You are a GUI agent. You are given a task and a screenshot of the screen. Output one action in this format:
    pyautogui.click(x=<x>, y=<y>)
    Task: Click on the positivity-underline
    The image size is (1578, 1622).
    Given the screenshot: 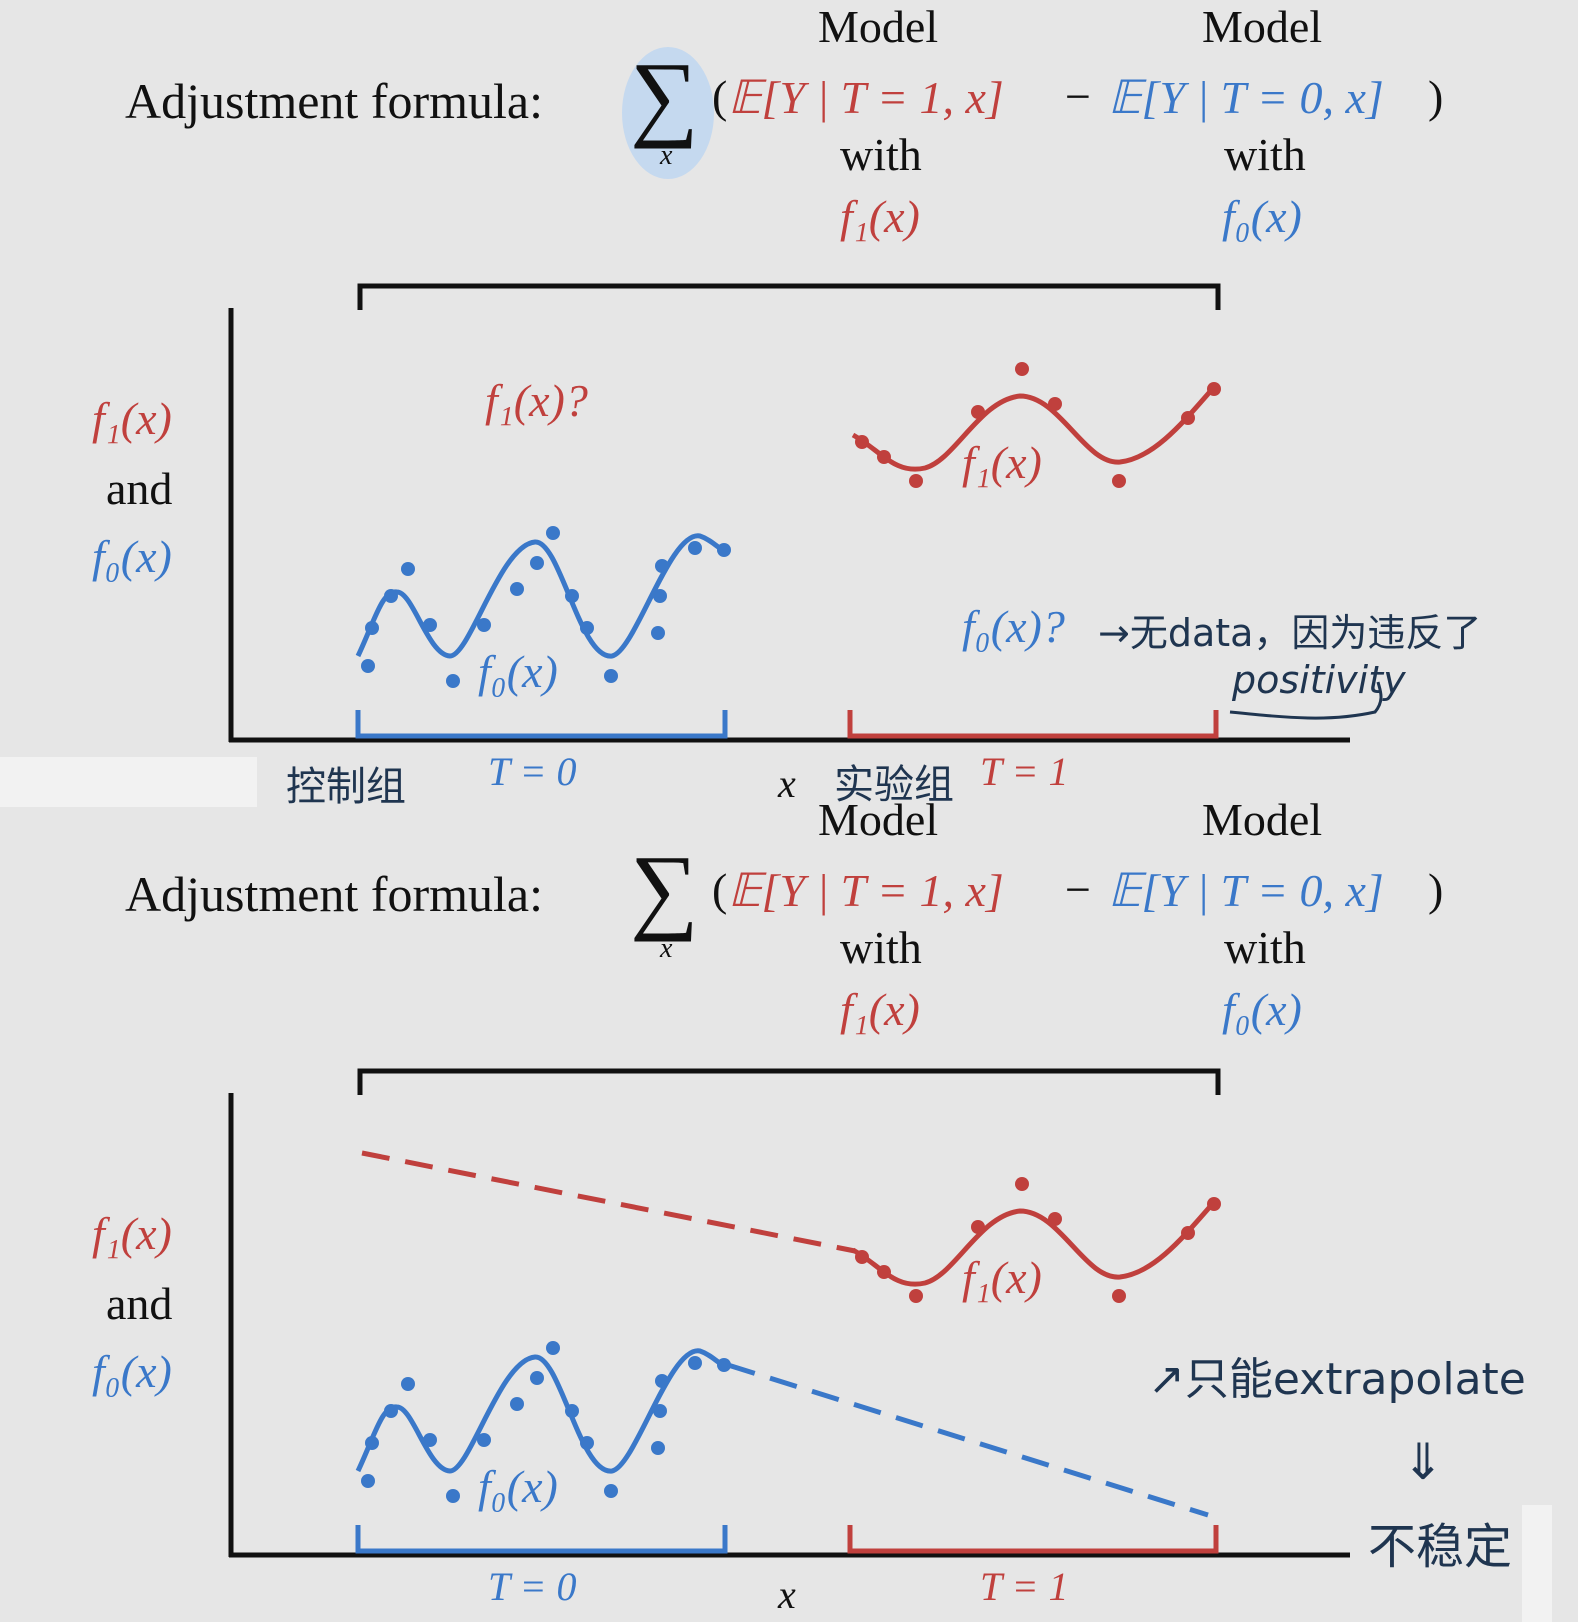 What is the action you would take?
    pyautogui.click(x=1306, y=700)
    